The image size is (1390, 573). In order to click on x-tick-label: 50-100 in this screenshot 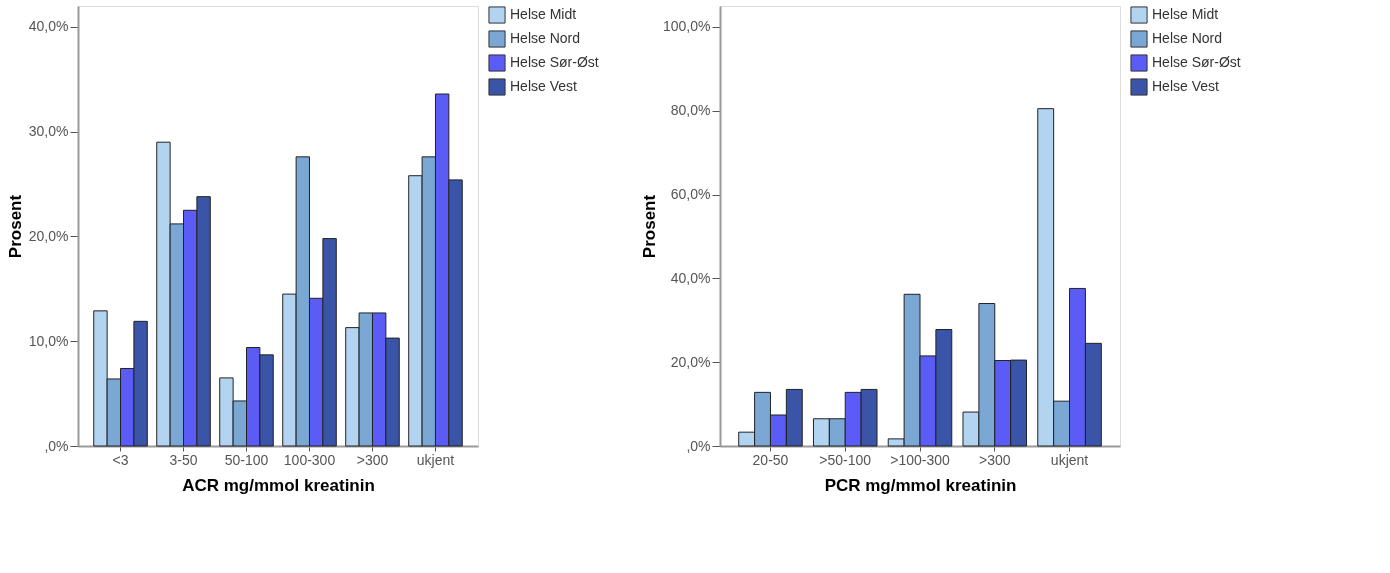, I will do `click(246, 459)`.